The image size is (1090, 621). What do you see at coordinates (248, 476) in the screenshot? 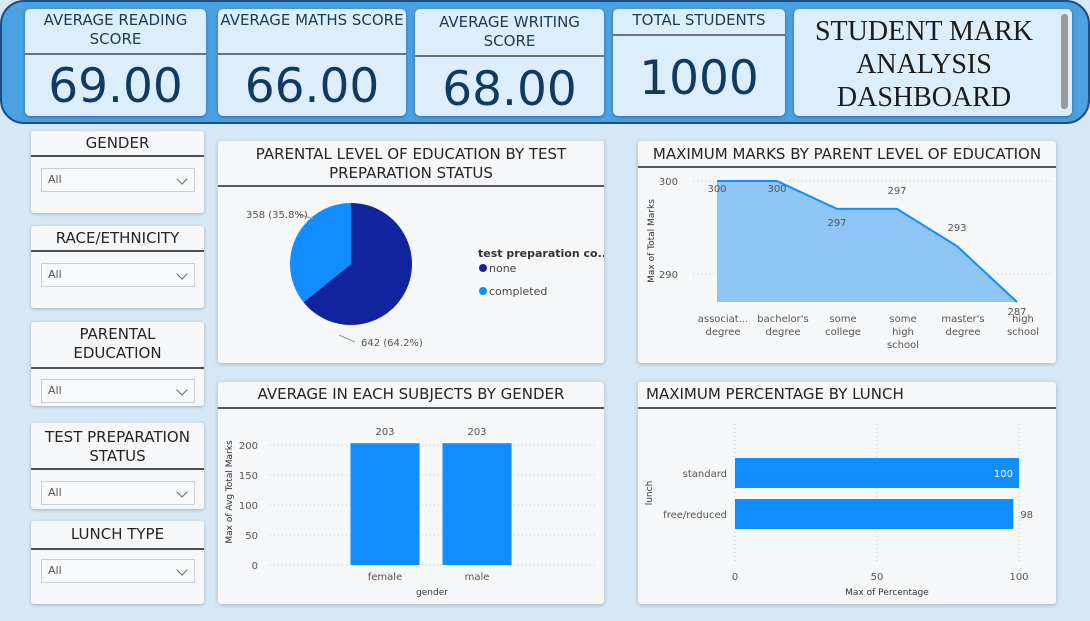
I see `y-tick-label: 150` at bounding box center [248, 476].